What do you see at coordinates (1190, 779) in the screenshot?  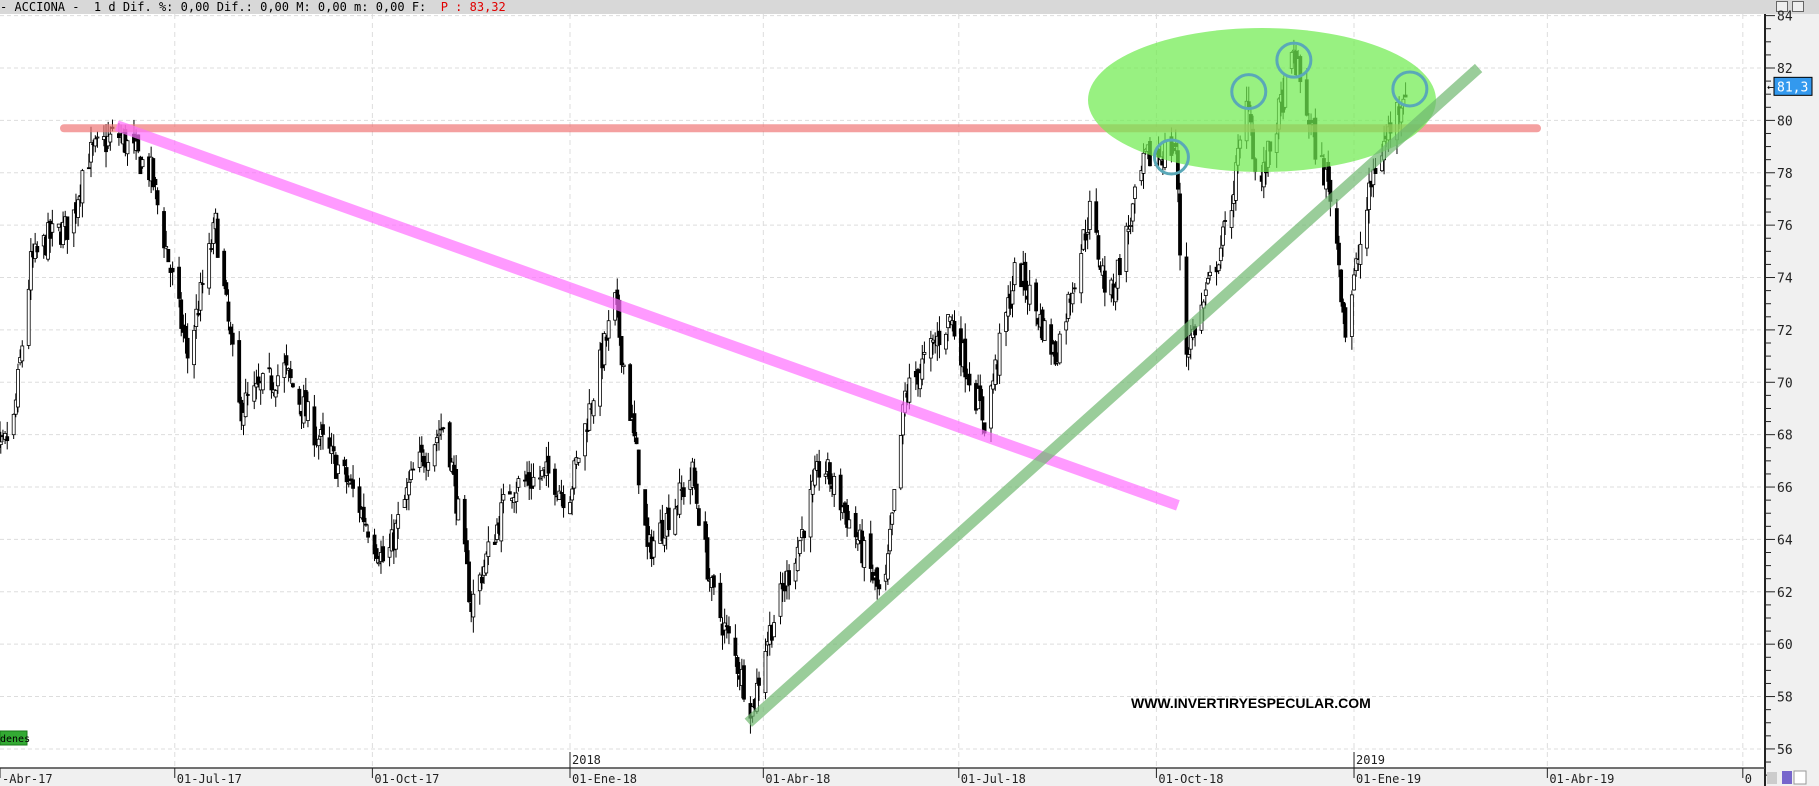 I see `date-tick-label: 01-Oct-18` at bounding box center [1190, 779].